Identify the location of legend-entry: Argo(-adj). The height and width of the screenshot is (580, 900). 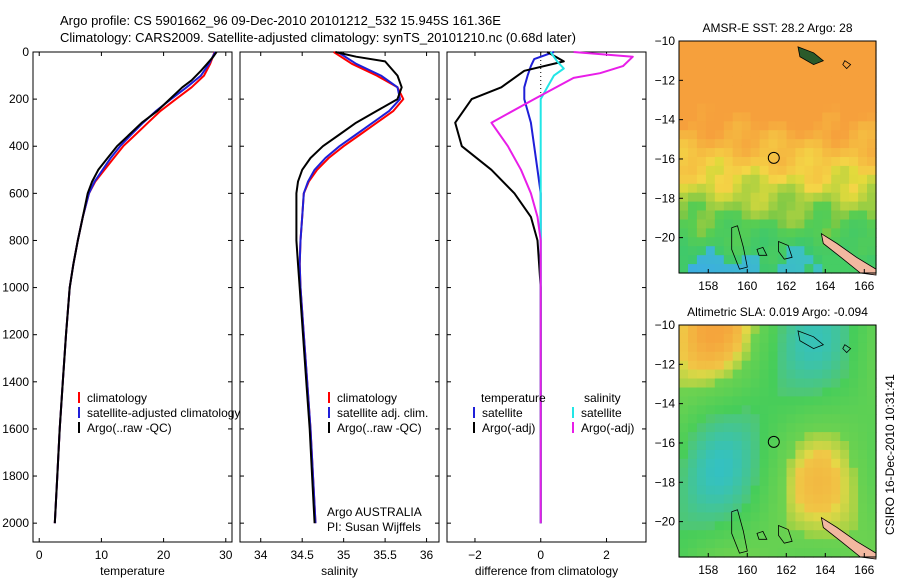
(607, 428).